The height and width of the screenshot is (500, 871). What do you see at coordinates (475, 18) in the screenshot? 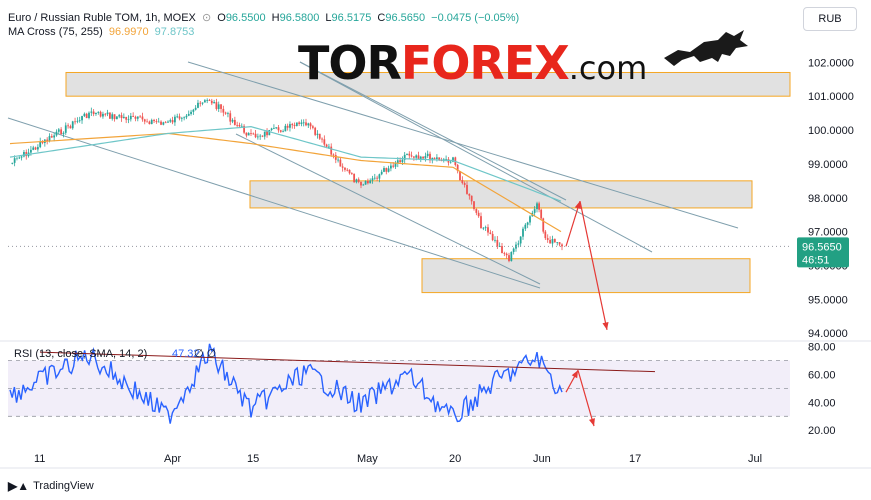
I see `change-value: −0.0475 (−0.05%)` at bounding box center [475, 18].